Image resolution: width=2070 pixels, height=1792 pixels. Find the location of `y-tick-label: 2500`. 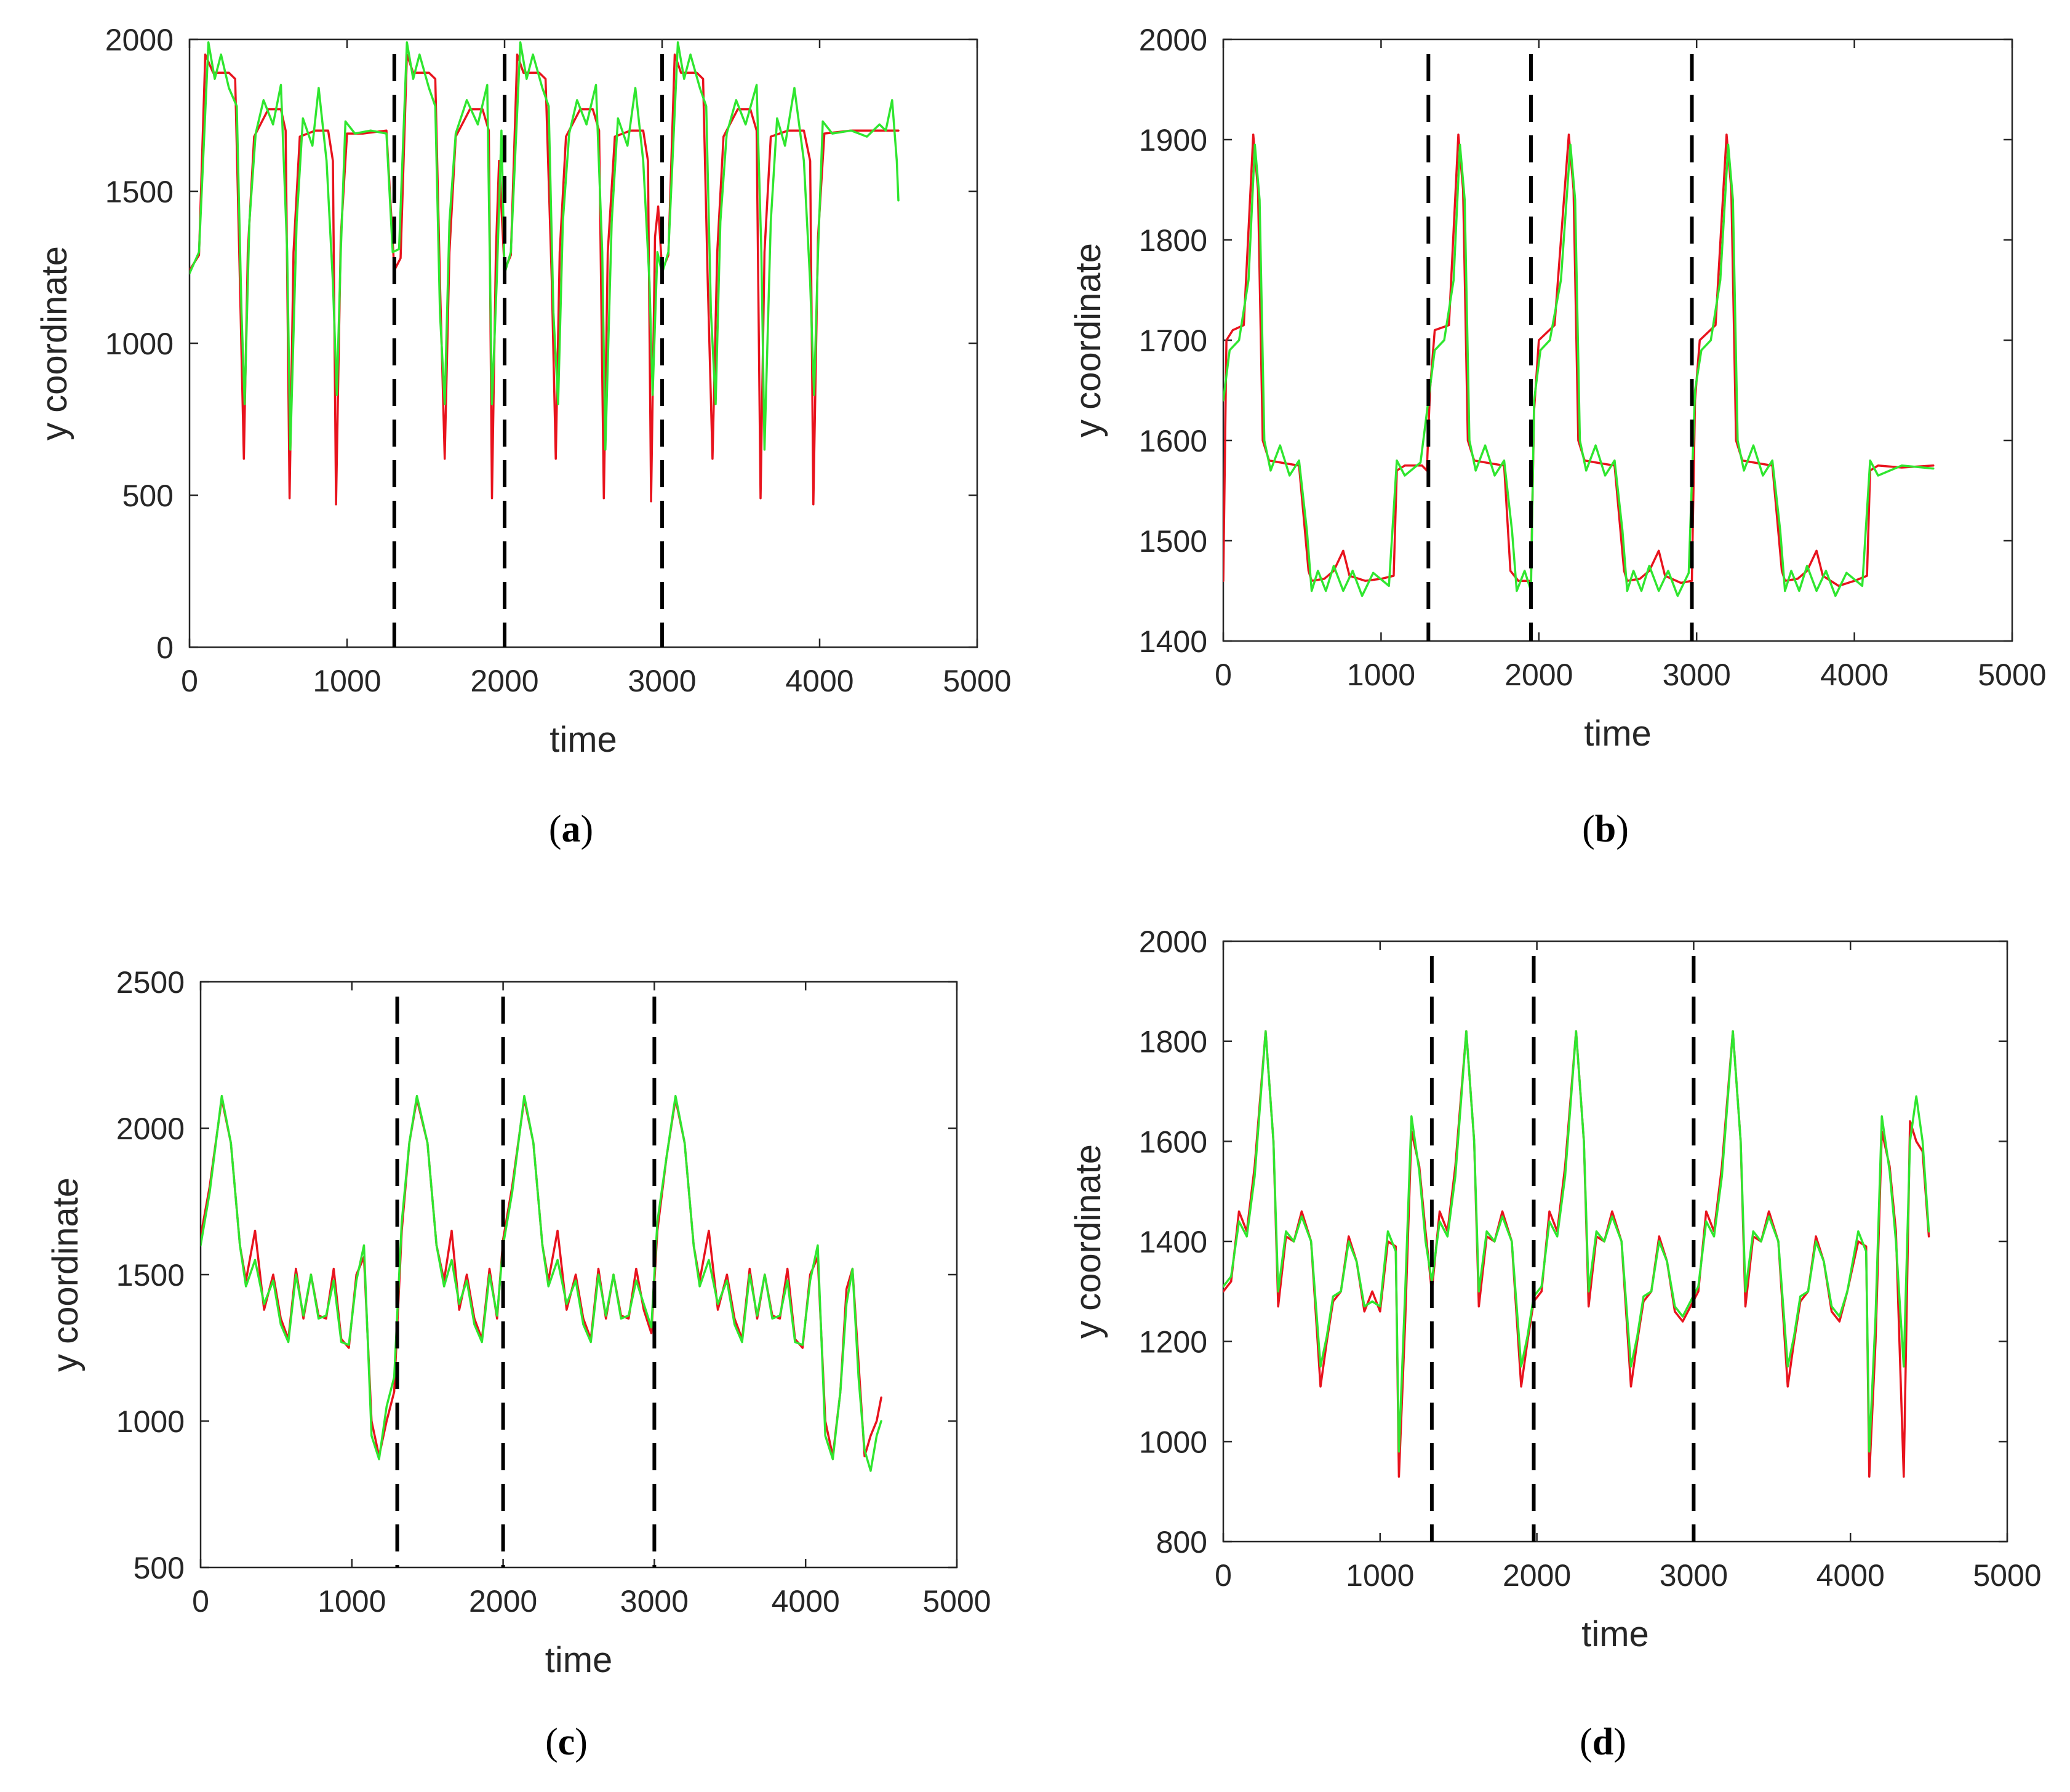

y-tick-label: 2500 is located at coordinates (150, 983).